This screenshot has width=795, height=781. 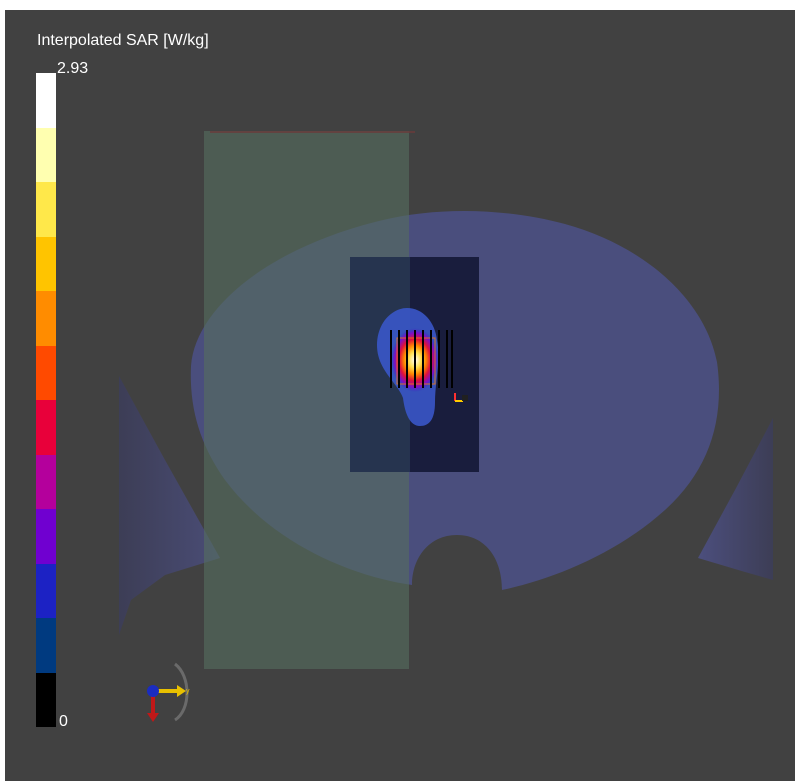 I want to click on colorbar-title: Interpolated SAR [W/kg], so click(x=123, y=40).